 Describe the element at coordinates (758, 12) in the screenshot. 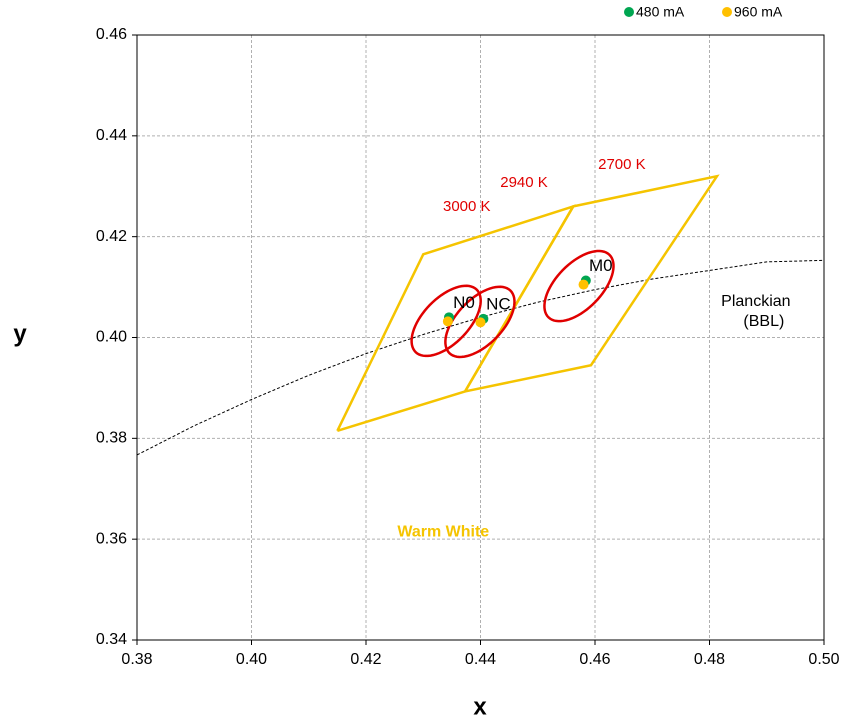

I see `legend-label: 960 mA` at that location.